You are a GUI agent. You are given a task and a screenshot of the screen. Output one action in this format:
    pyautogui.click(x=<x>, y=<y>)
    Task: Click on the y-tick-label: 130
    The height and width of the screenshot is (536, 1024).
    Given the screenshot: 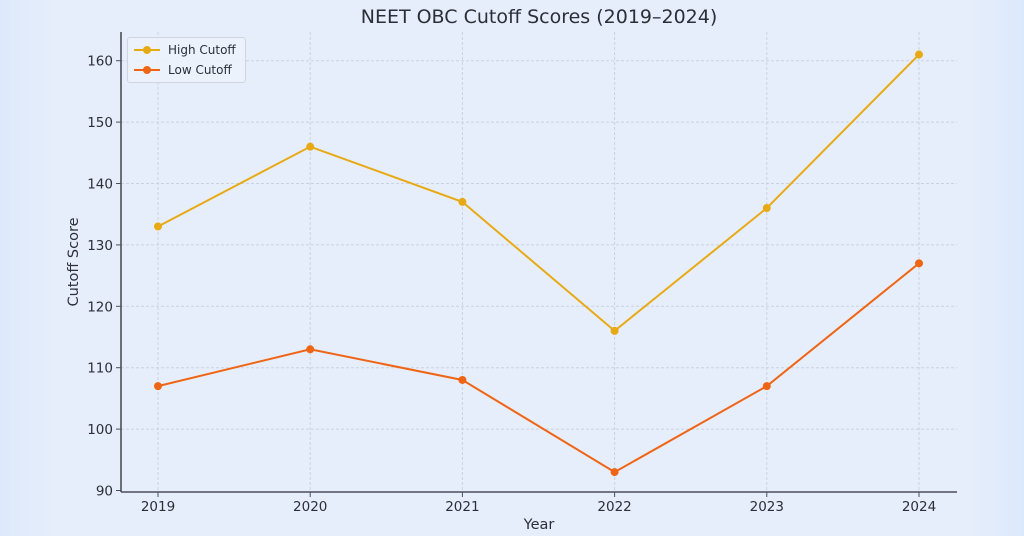 What is the action you would take?
    pyautogui.click(x=100, y=246)
    